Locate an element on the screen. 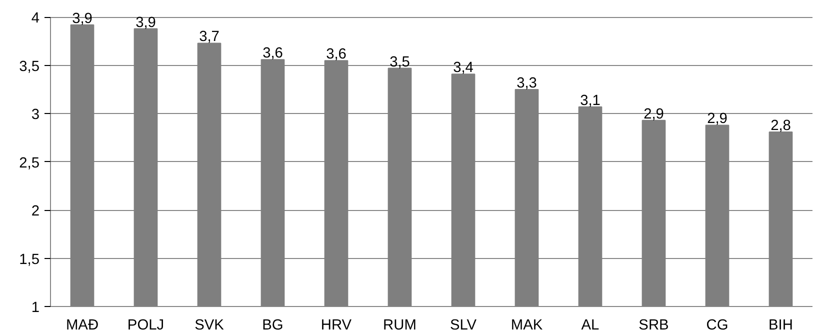  x-tick-label: RUM is located at coordinates (399, 326).